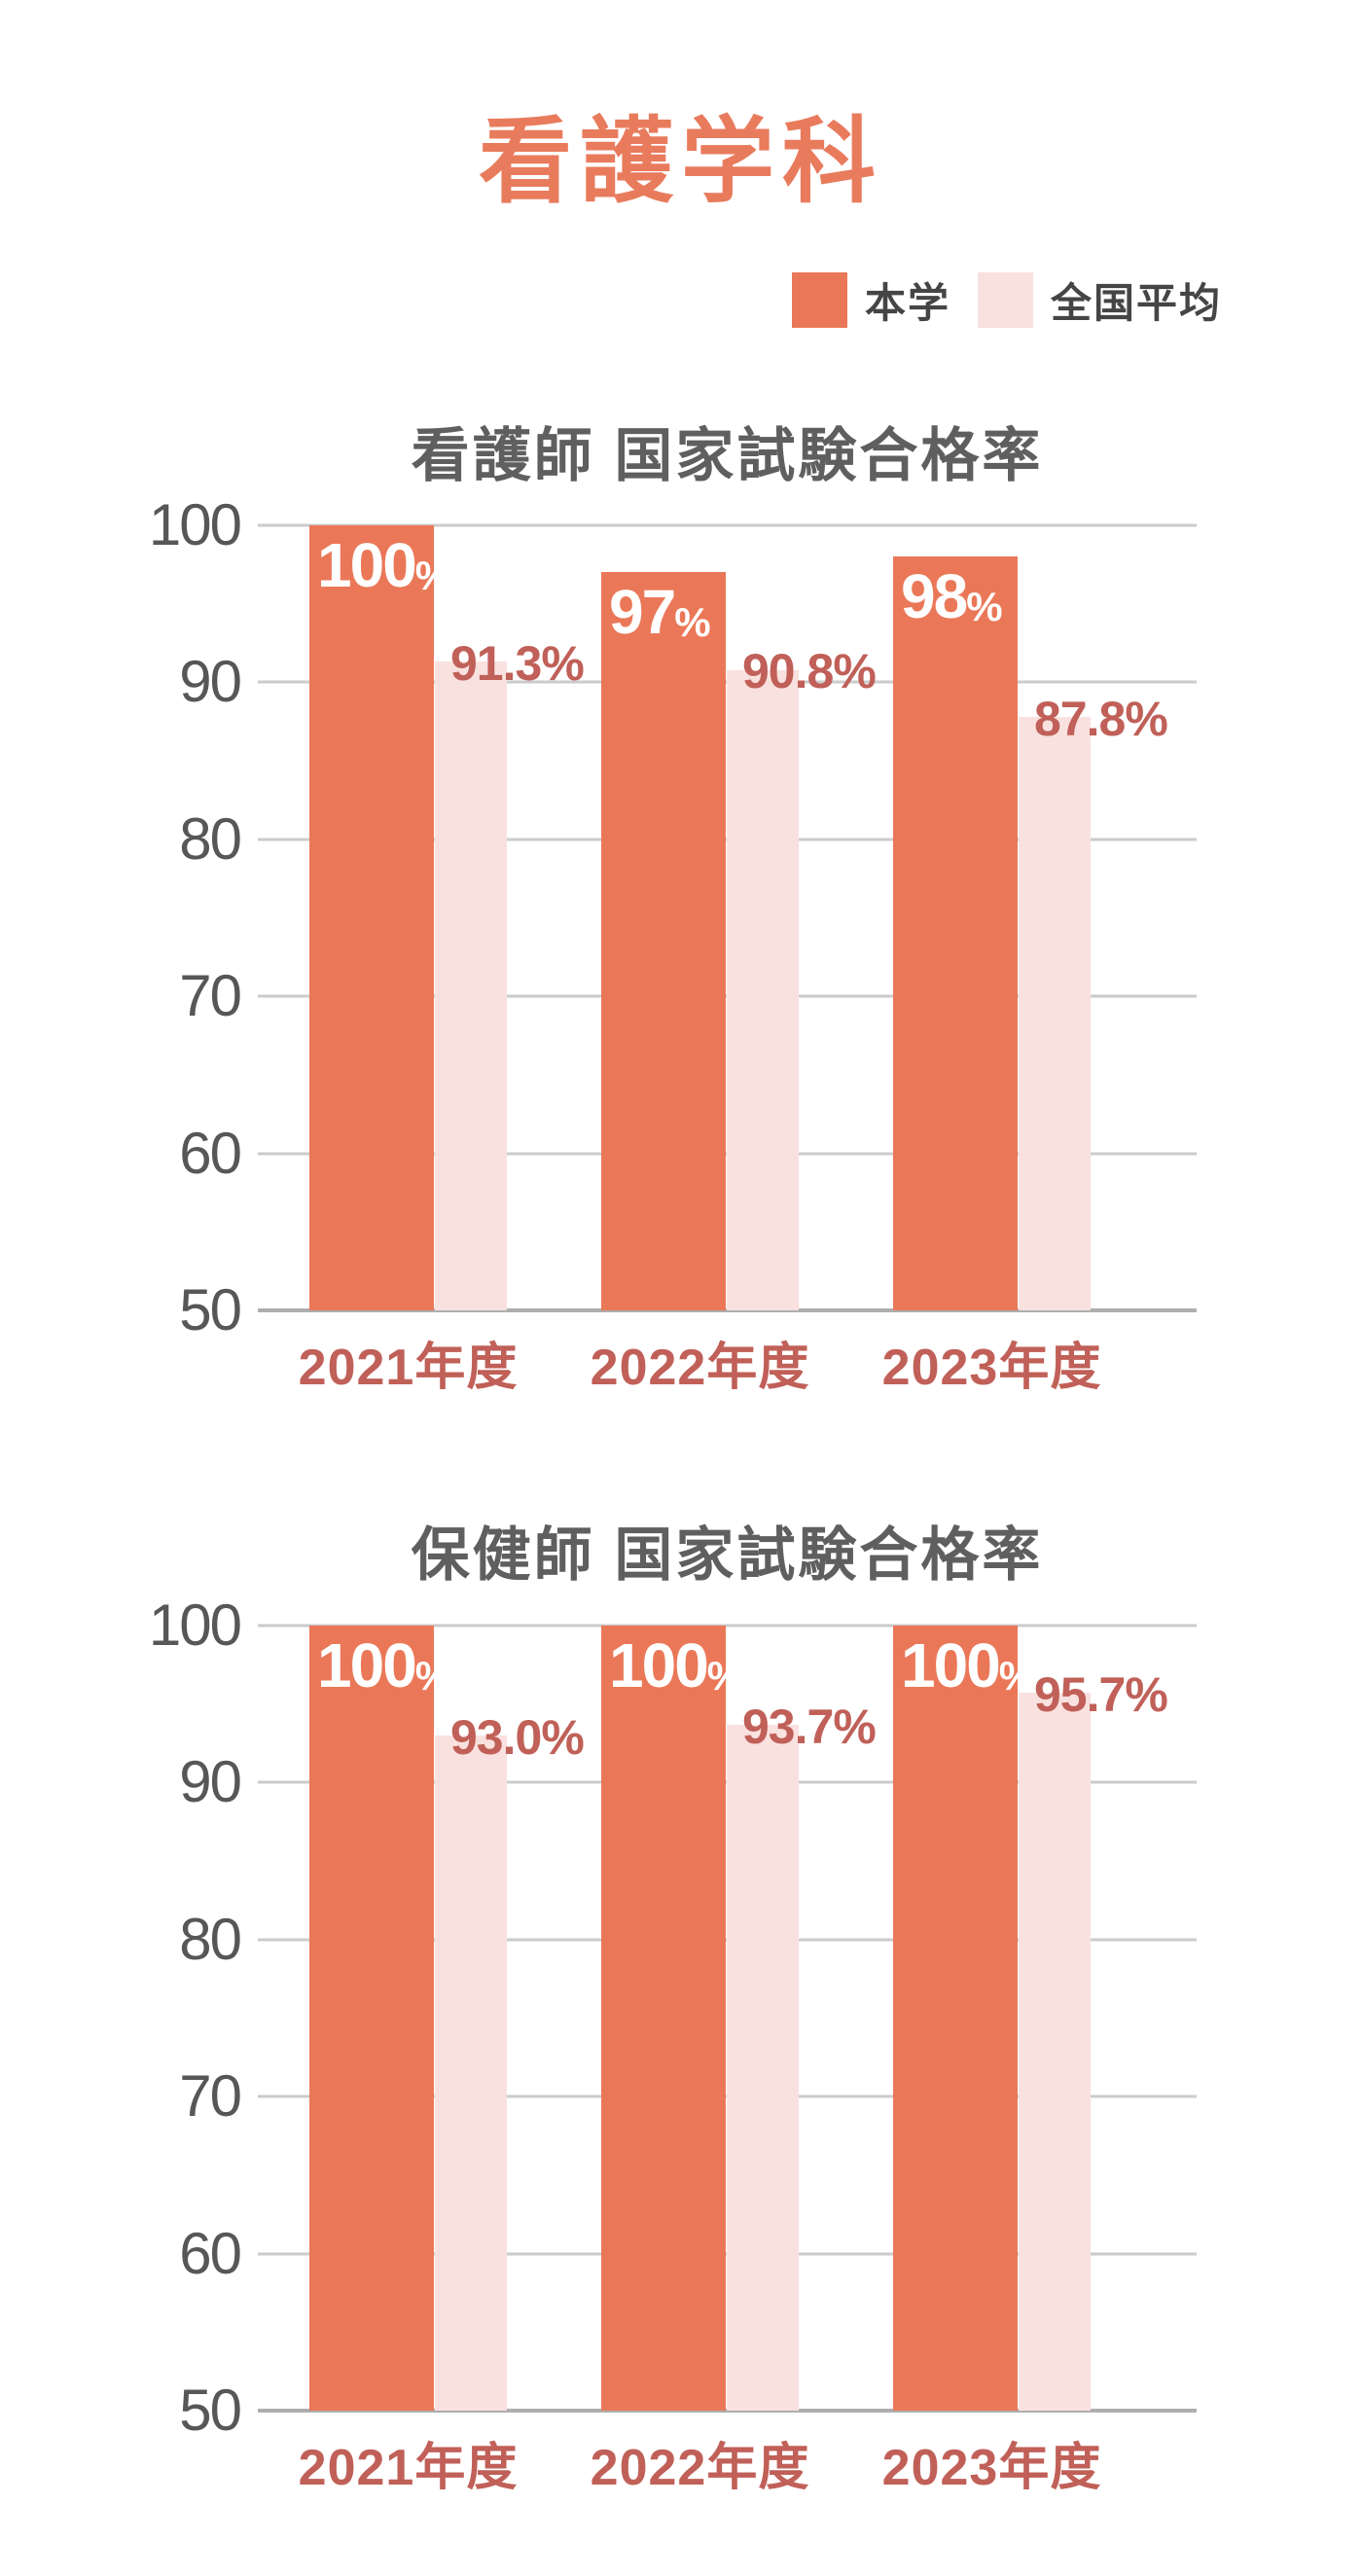  I want to click on legend-swatch-school-icon, so click(819, 300).